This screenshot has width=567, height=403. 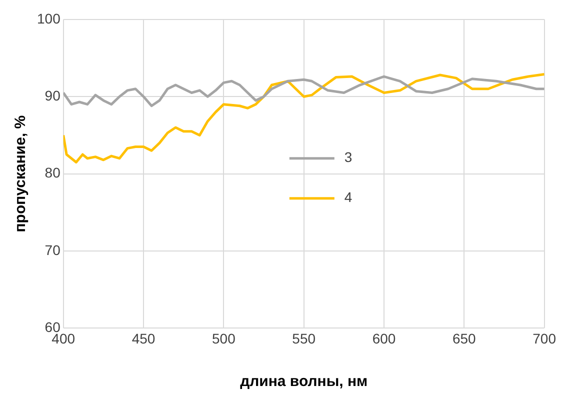 What do you see at coordinates (348, 197) in the screenshot?
I see `legend-label: 4` at bounding box center [348, 197].